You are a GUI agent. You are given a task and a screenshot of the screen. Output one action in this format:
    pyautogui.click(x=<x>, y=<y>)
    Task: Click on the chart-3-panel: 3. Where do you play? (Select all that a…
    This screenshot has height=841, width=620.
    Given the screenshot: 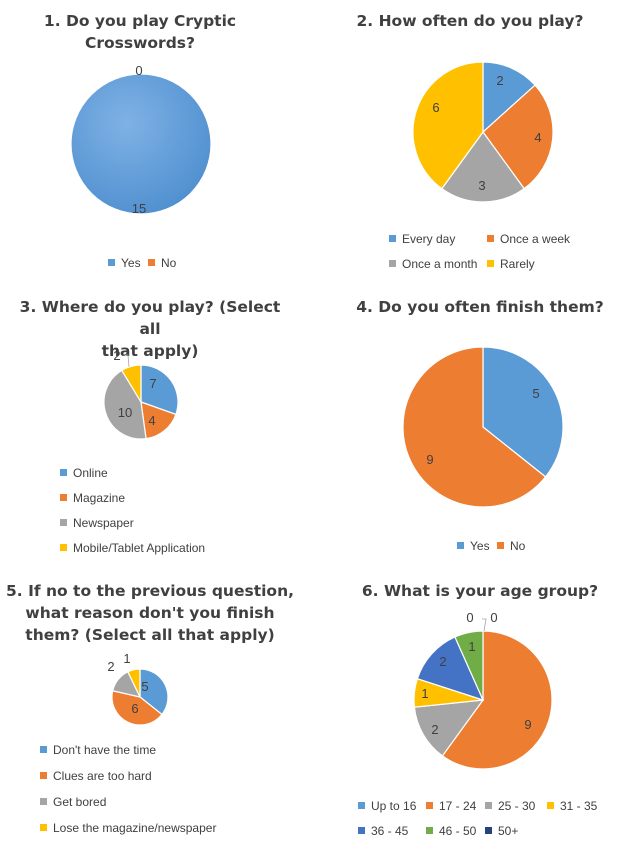 What is the action you would take?
    pyautogui.click(x=150, y=431)
    